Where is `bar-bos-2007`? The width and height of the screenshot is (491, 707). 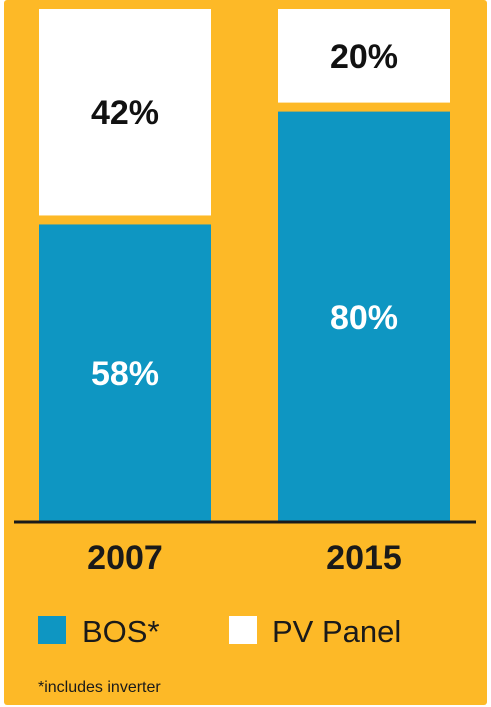
bar-bos-2007 is located at coordinates (125, 373).